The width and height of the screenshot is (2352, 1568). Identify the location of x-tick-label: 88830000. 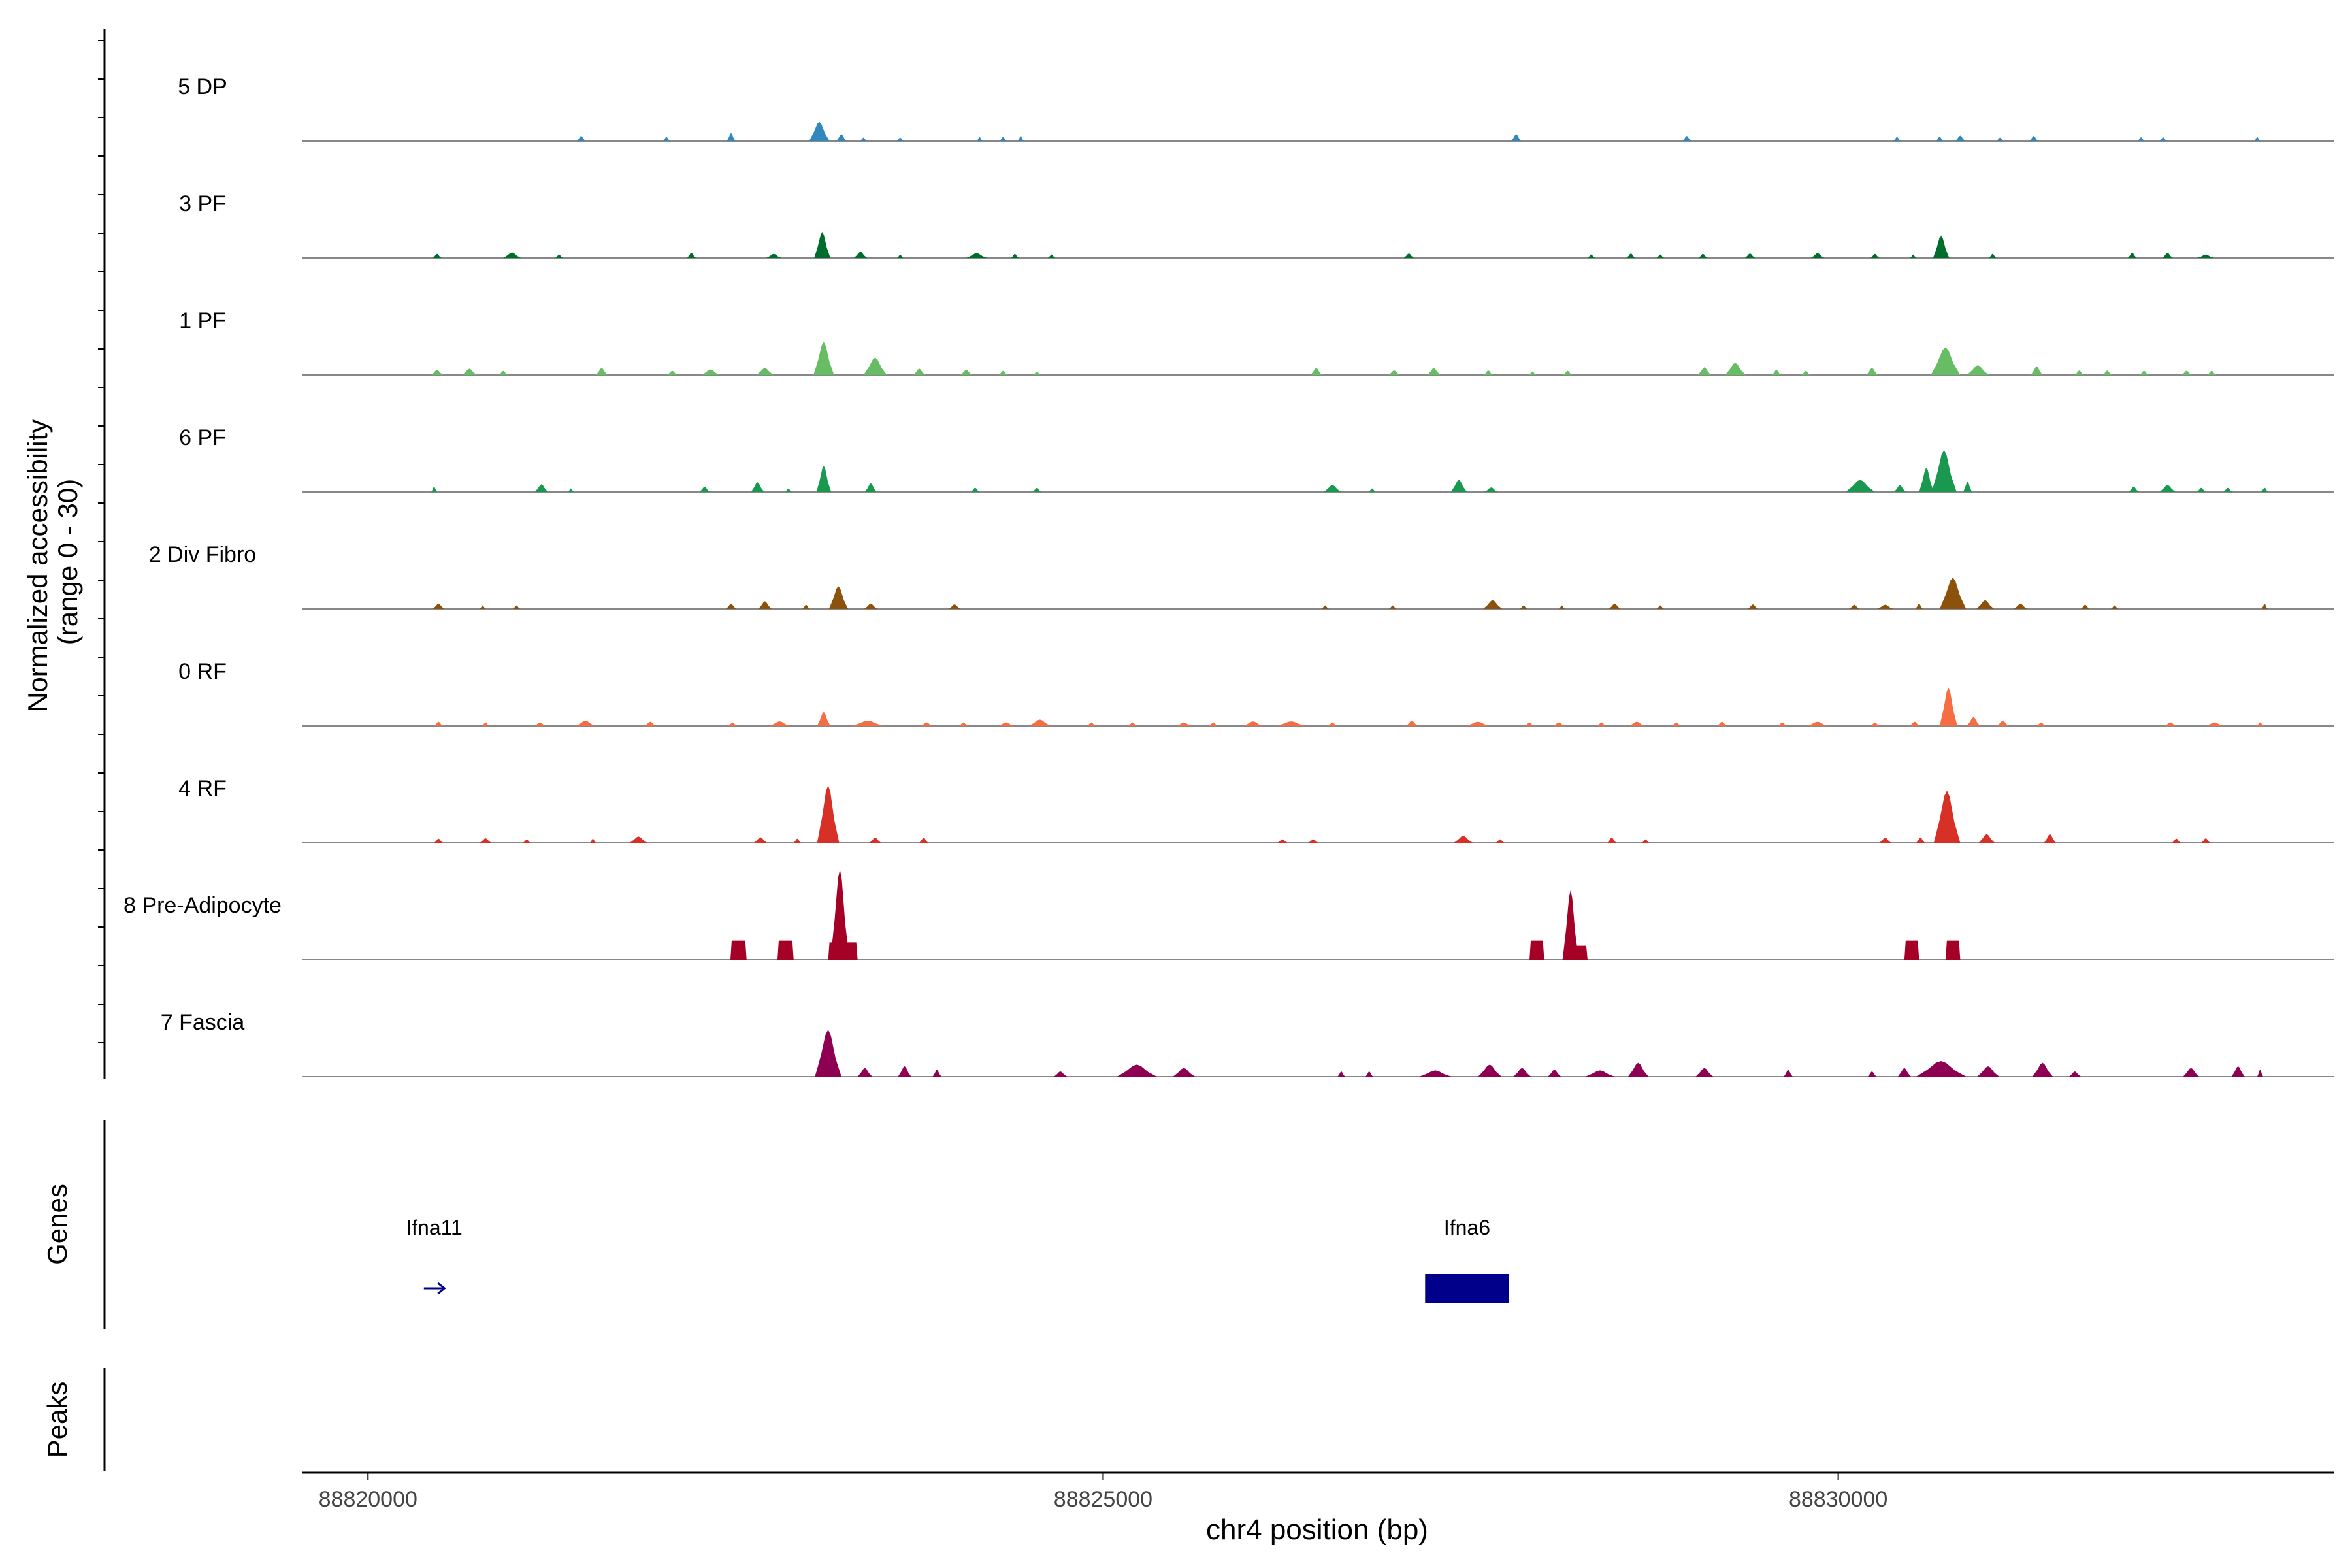
(1838, 1499).